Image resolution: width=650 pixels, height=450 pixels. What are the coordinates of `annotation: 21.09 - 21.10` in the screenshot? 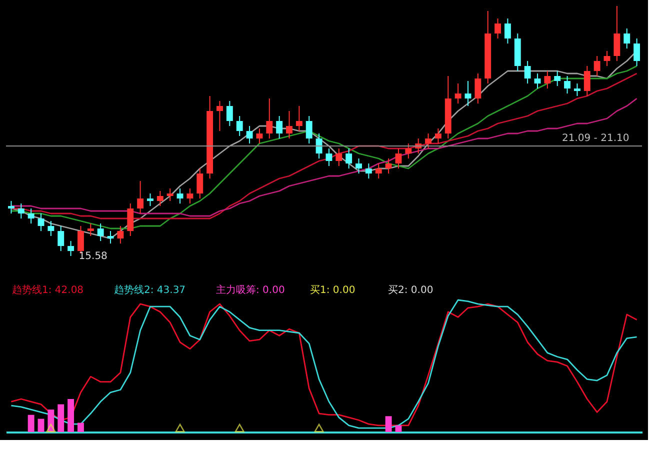 It's located at (596, 138).